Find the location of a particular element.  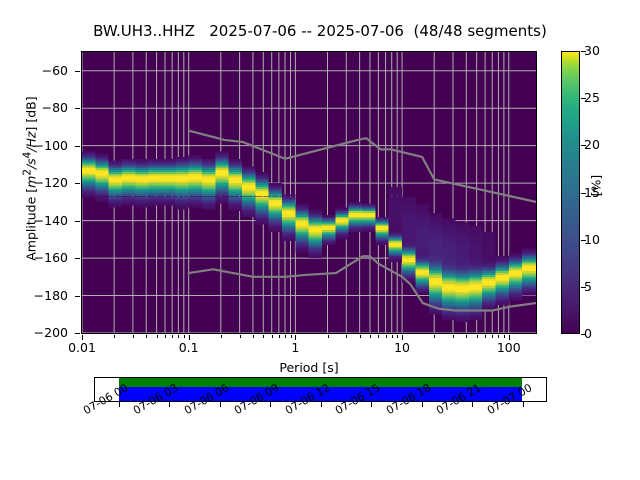

timeline-psd-bar is located at coordinates (320, 394).